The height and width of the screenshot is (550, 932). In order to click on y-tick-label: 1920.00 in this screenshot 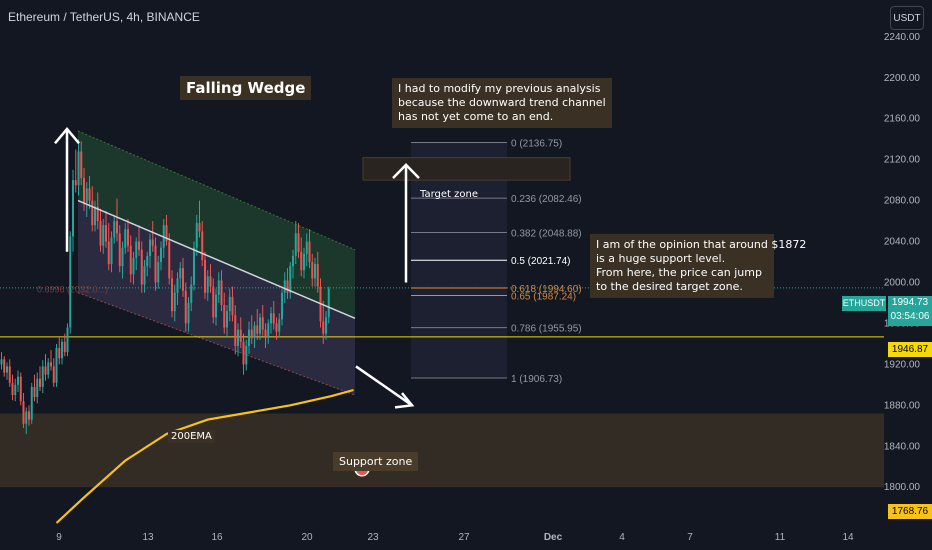, I will do `click(902, 364)`.